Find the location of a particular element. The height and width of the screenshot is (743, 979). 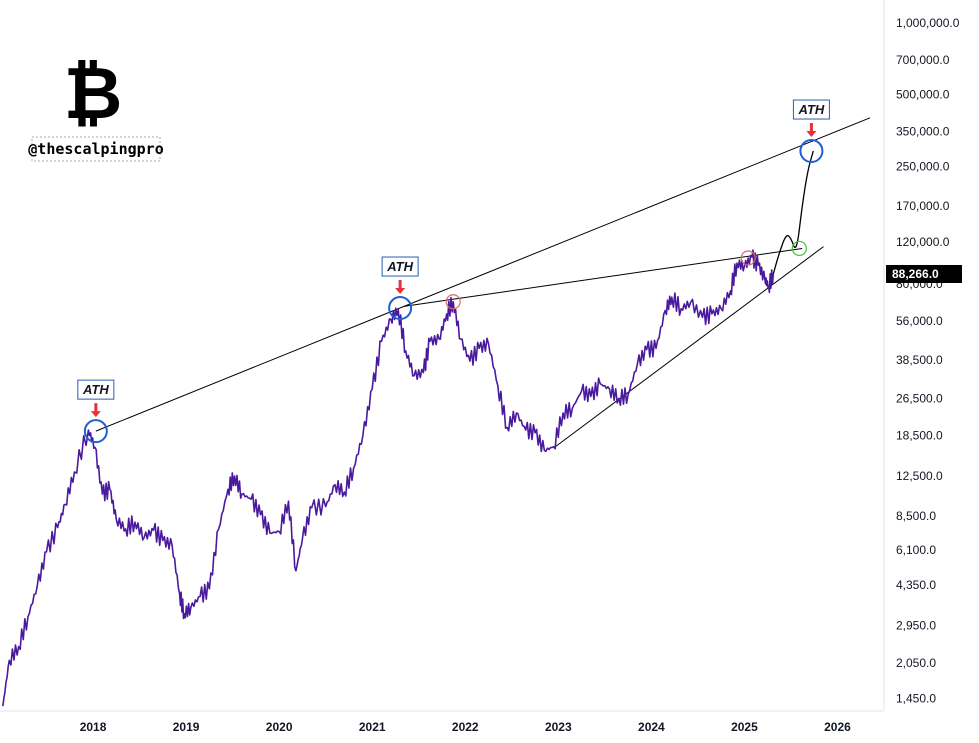

x-tick-label: 2021 is located at coordinates (372, 727).